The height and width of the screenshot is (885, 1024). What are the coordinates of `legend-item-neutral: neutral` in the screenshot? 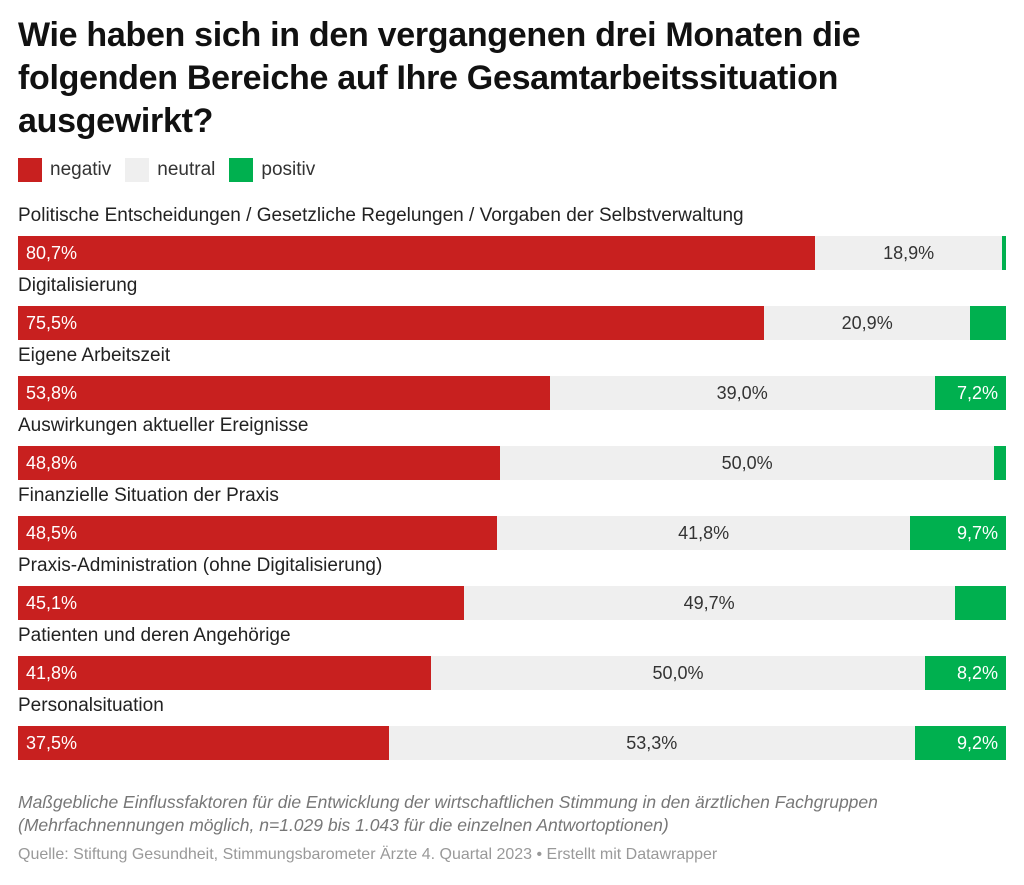 It's located at (170, 170).